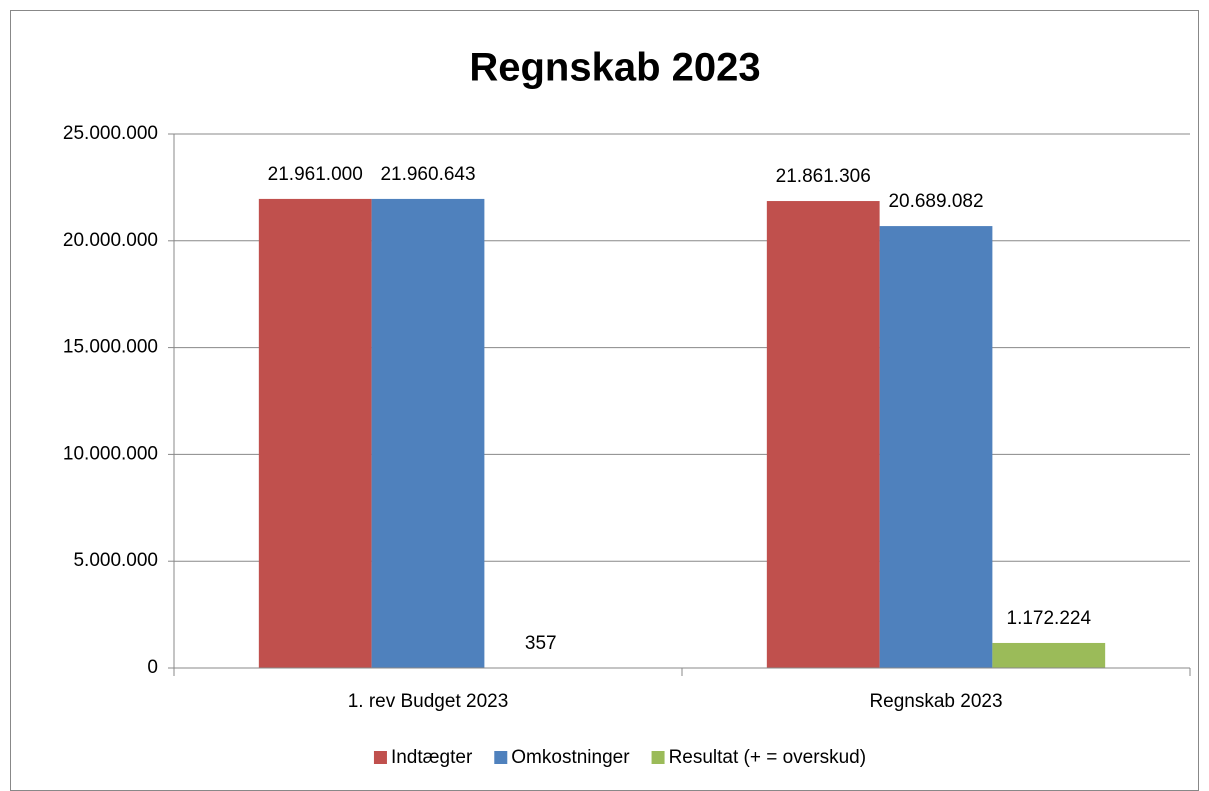 The image size is (1209, 791). What do you see at coordinates (152, 667) in the screenshot?
I see `y-tick-label: 0` at bounding box center [152, 667].